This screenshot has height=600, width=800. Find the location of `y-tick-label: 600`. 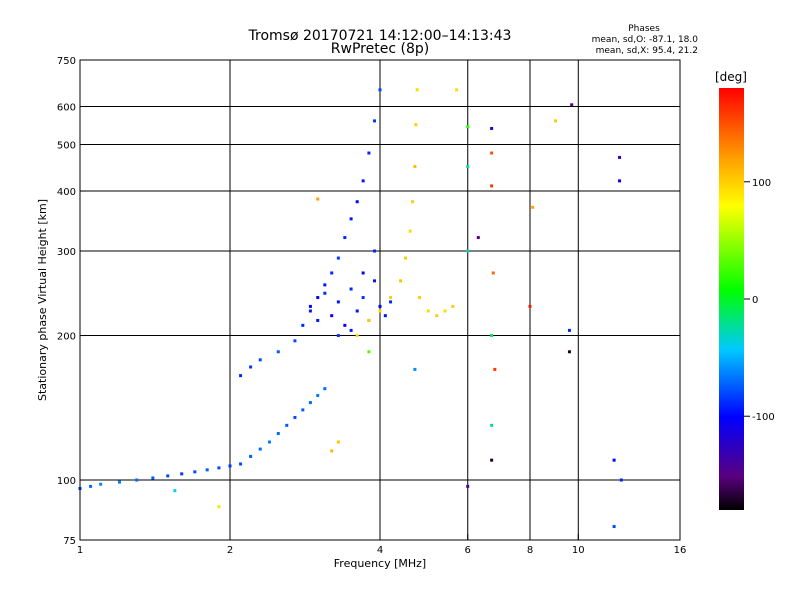

y-tick-label: 600 is located at coordinates (66, 108).